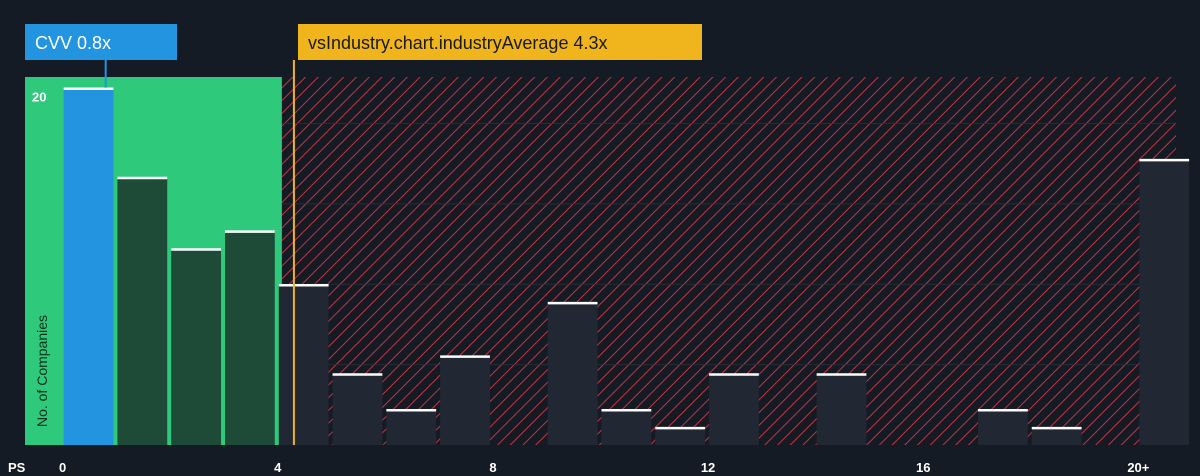  Describe the element at coordinates (708, 467) in the screenshot. I see `x-tick-label: 12` at that location.